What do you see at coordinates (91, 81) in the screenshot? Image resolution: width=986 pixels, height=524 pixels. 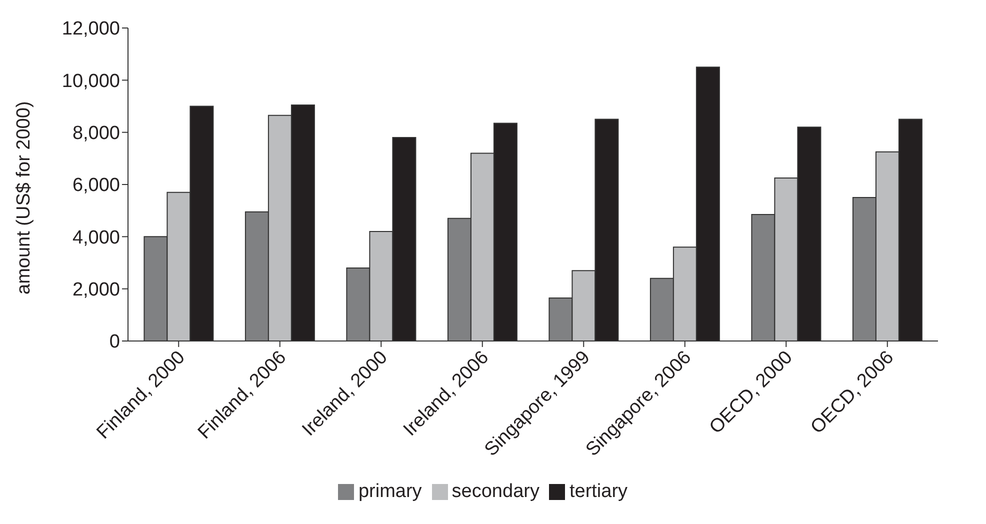 I see `y-tick-label: 10,000` at bounding box center [91, 81].